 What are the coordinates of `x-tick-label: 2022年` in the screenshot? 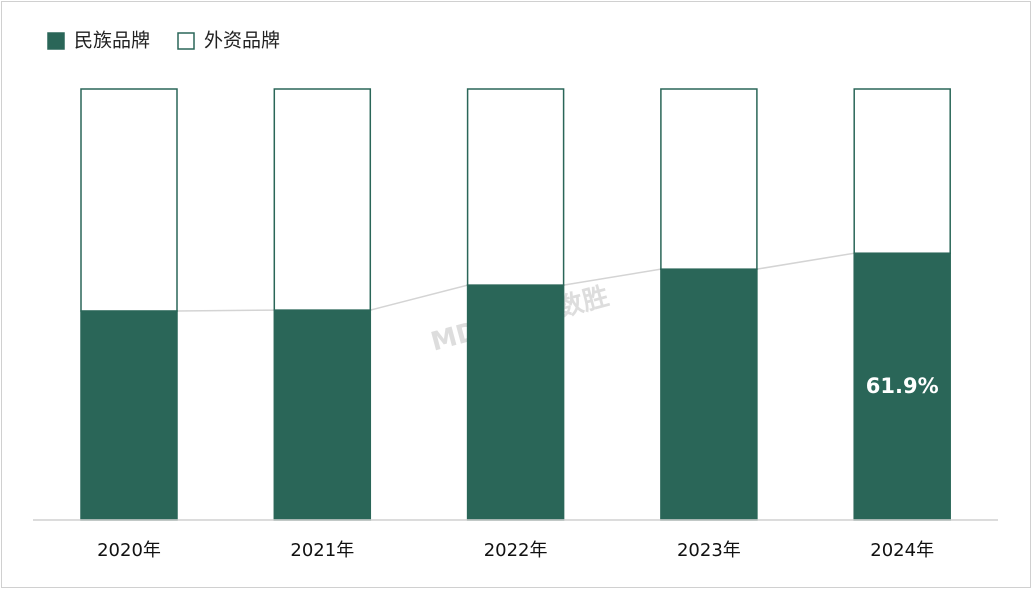 It's located at (516, 550).